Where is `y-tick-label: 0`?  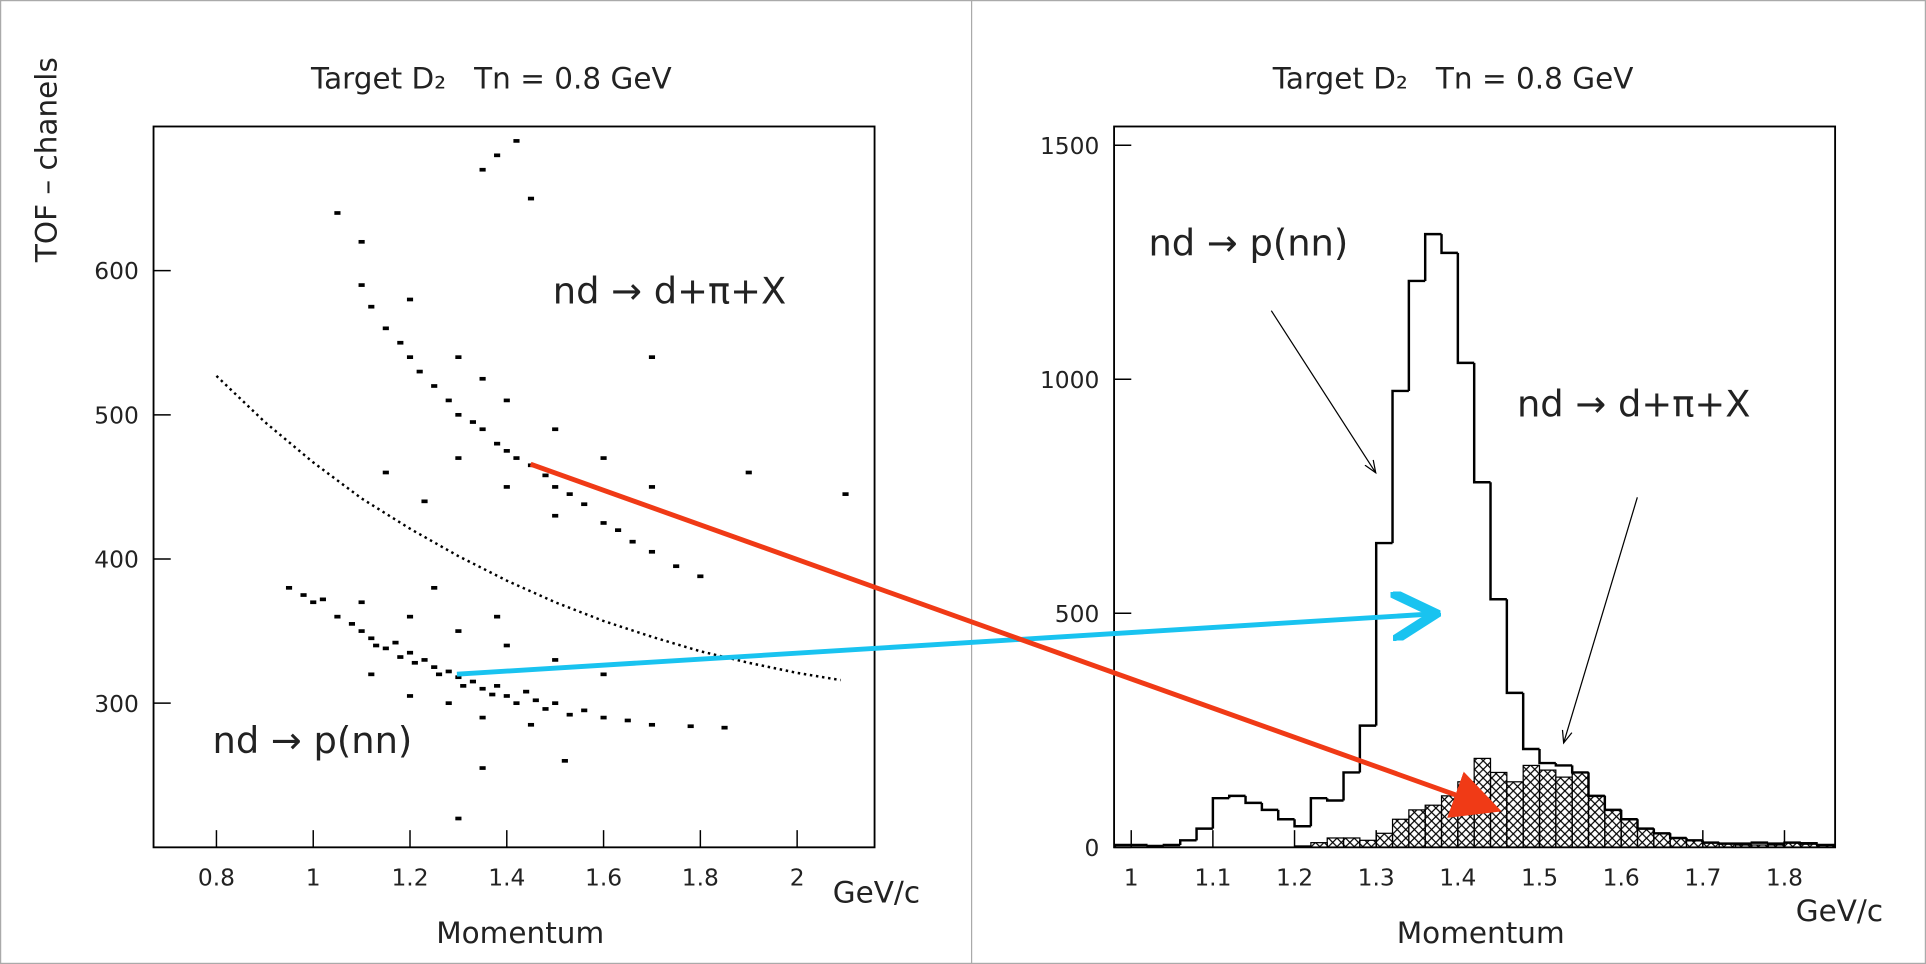
y-tick-label: 0 is located at coordinates (1091, 848).